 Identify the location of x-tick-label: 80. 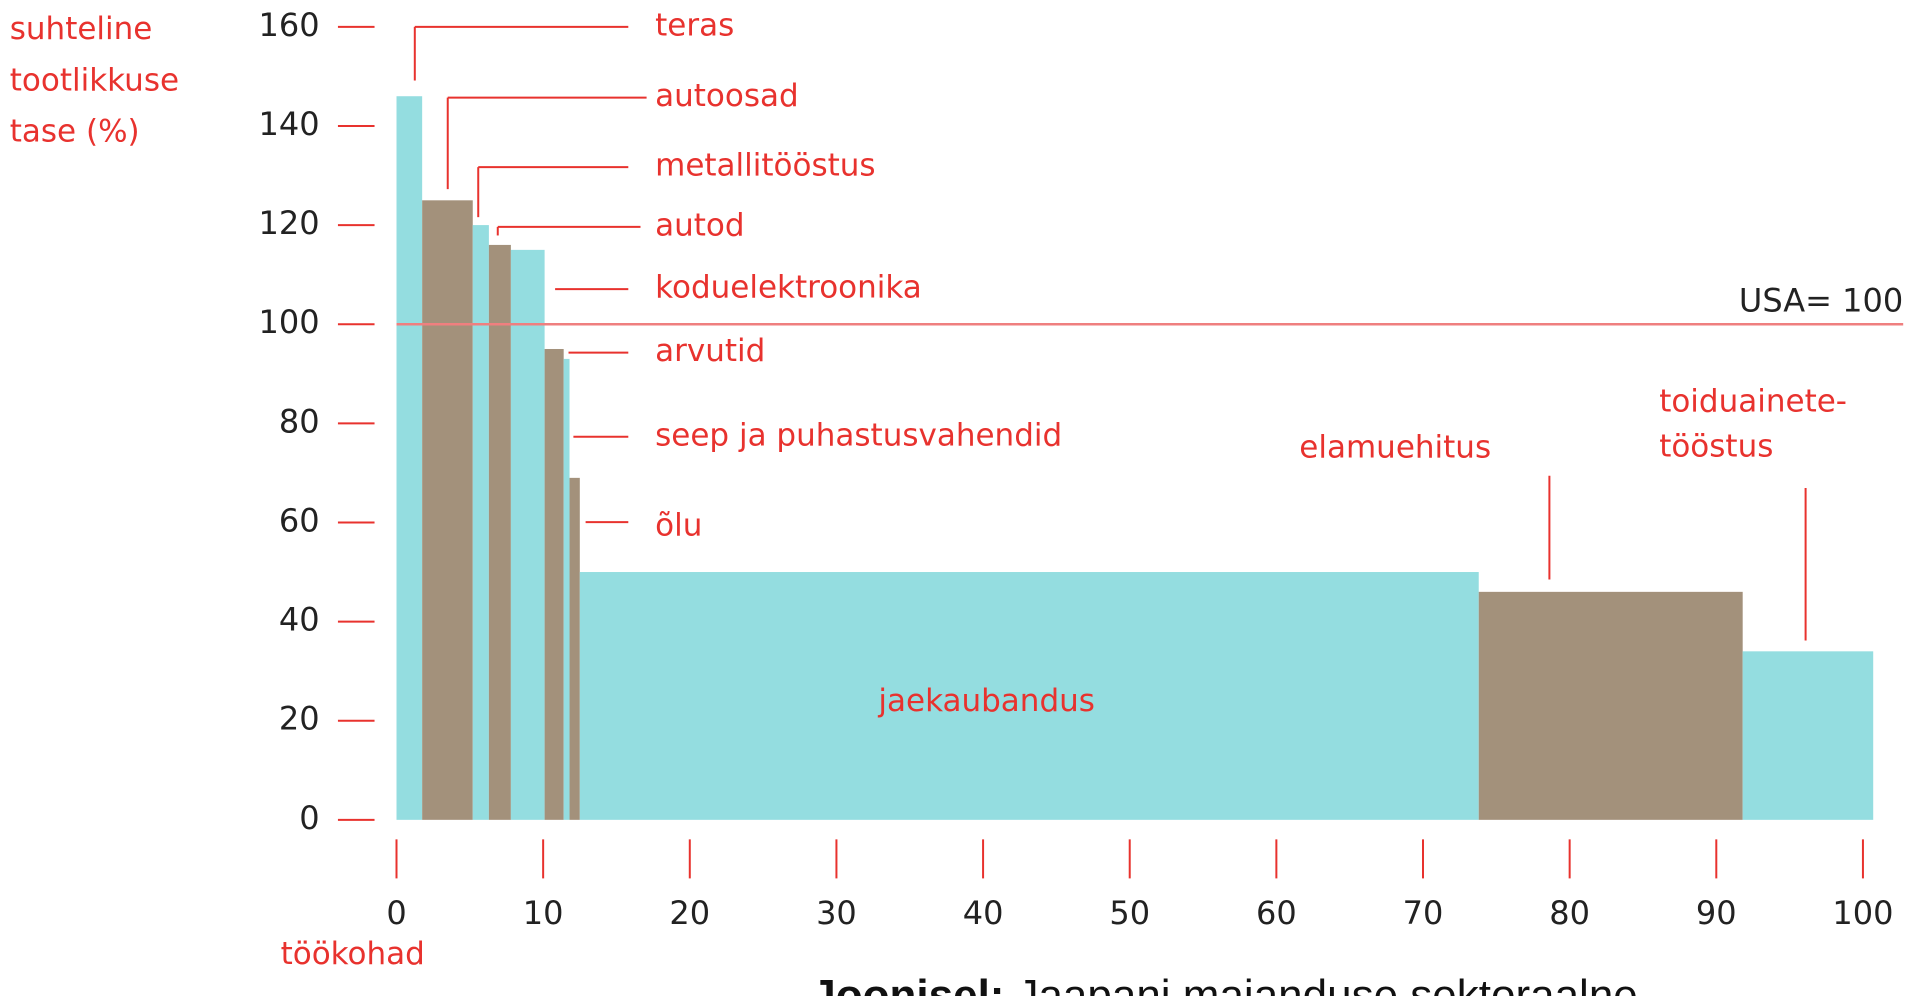
(1569, 913).